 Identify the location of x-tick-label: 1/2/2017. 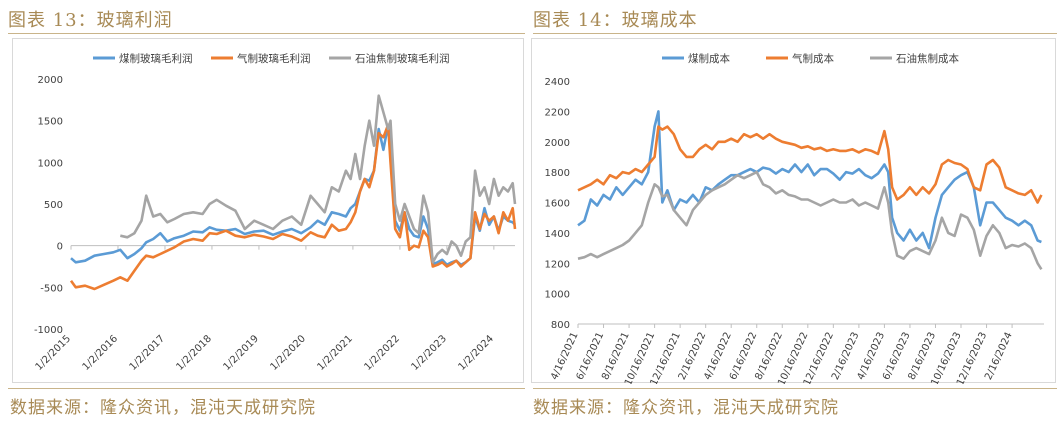
(148, 353).